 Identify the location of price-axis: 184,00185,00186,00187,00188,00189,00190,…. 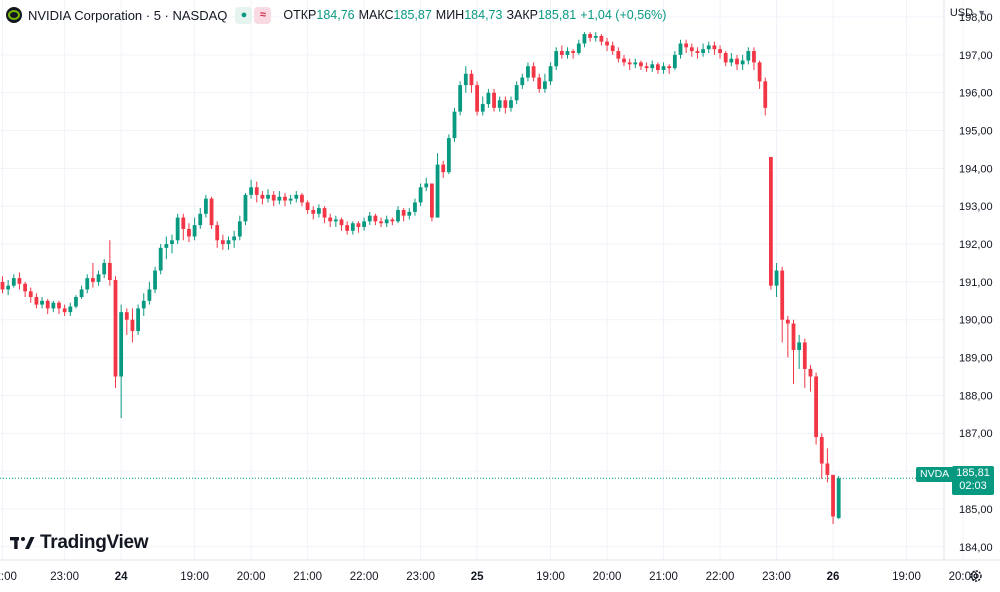
(976, 283).